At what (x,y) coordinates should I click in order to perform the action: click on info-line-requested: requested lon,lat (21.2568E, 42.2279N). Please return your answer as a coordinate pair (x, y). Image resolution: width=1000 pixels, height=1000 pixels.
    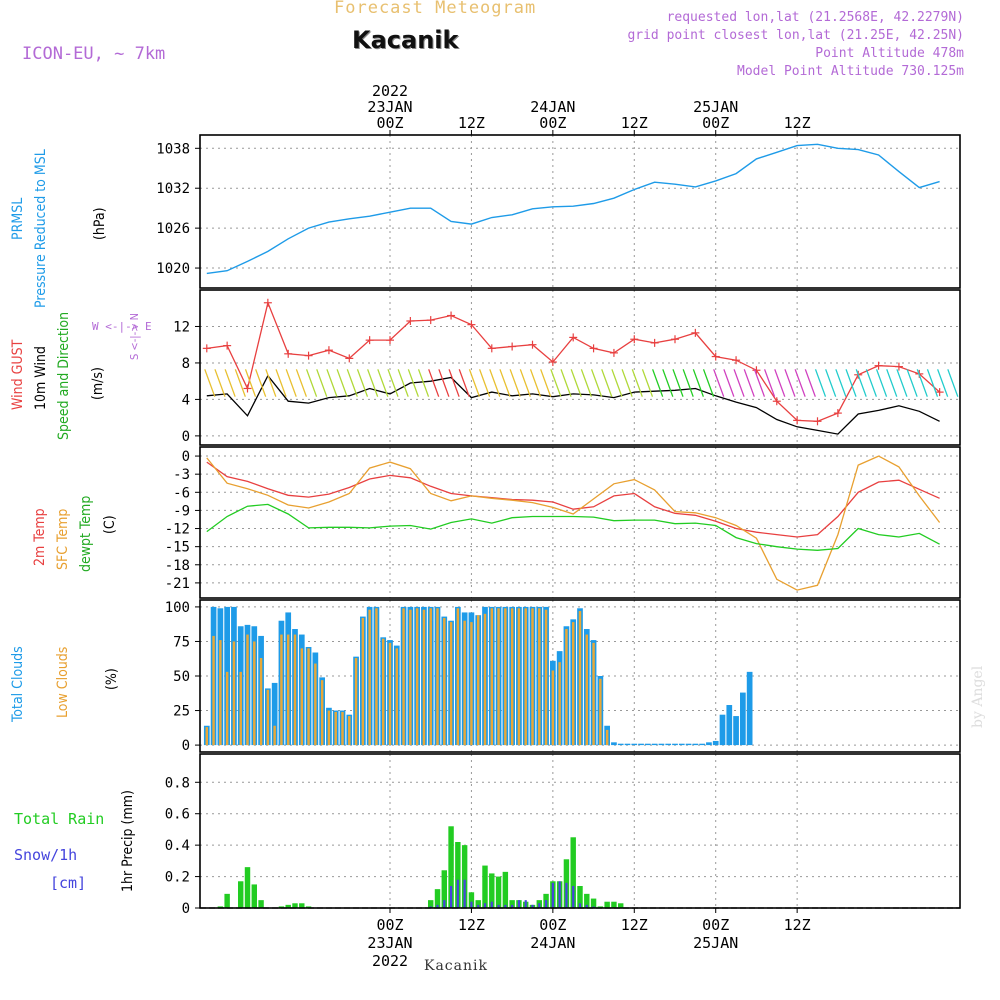
    Looking at the image, I should click on (815, 17).